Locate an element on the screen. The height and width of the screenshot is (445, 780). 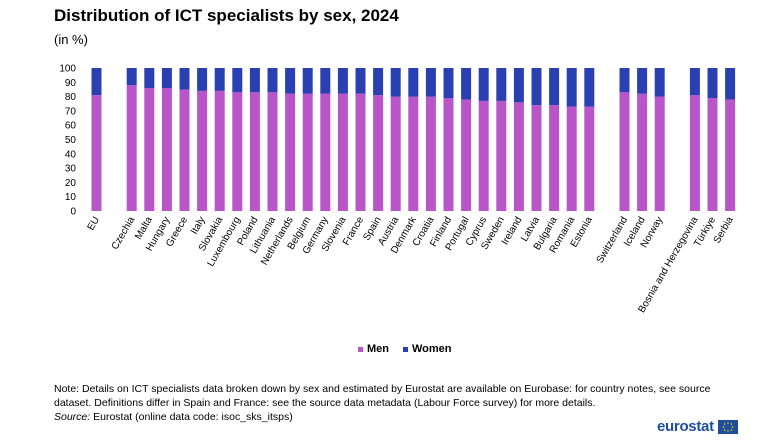
y-tick-label: 10 is located at coordinates (71, 197).